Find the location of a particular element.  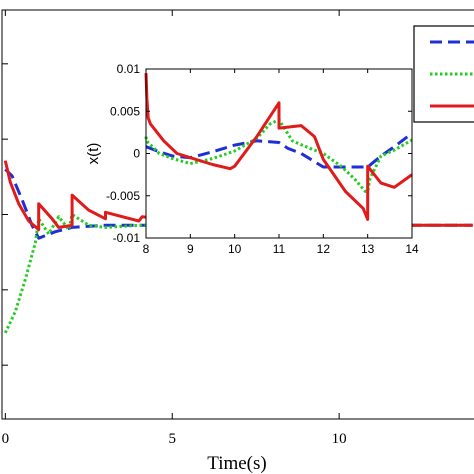

main-xlabel: Time(s) is located at coordinates (236, 463).